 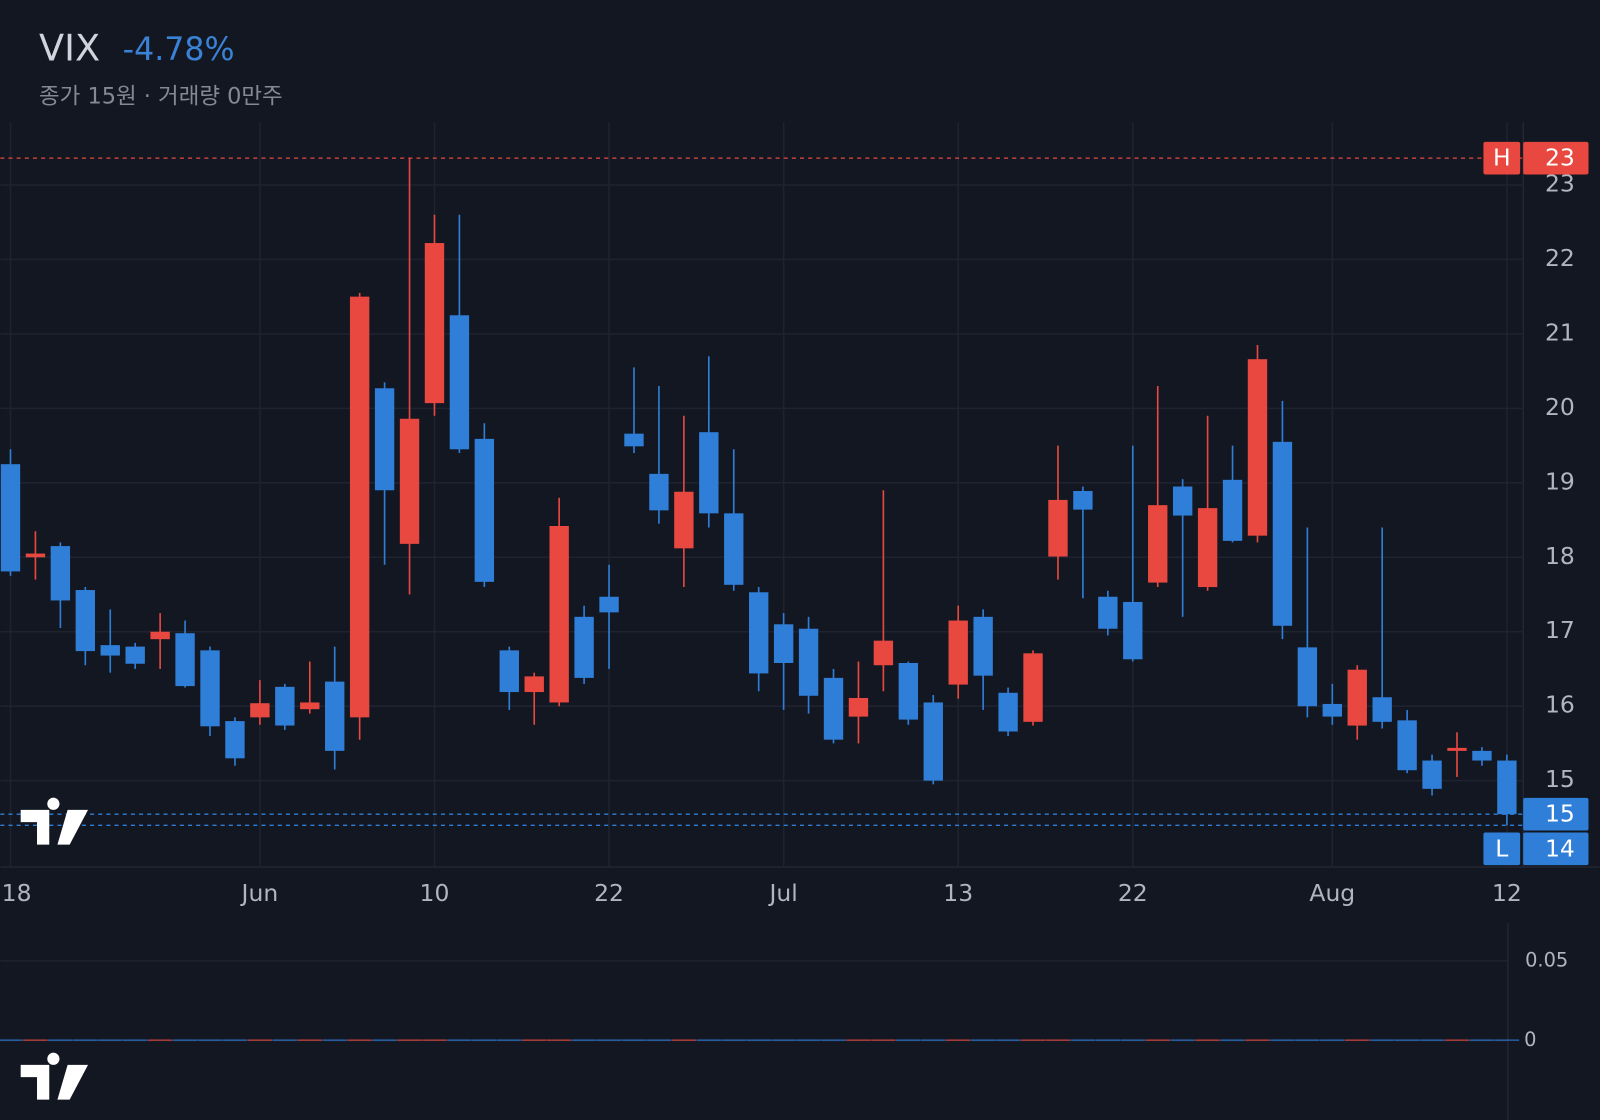 I want to click on price-tag, so click(x=1556, y=814).